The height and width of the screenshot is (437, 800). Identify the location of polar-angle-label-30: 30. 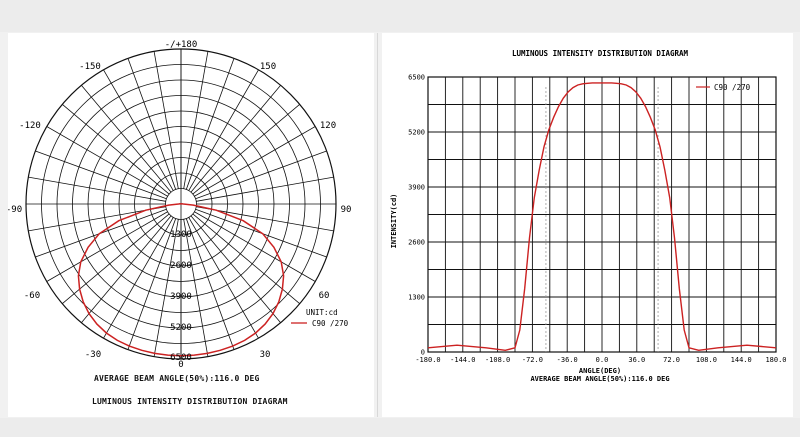
(265, 355).